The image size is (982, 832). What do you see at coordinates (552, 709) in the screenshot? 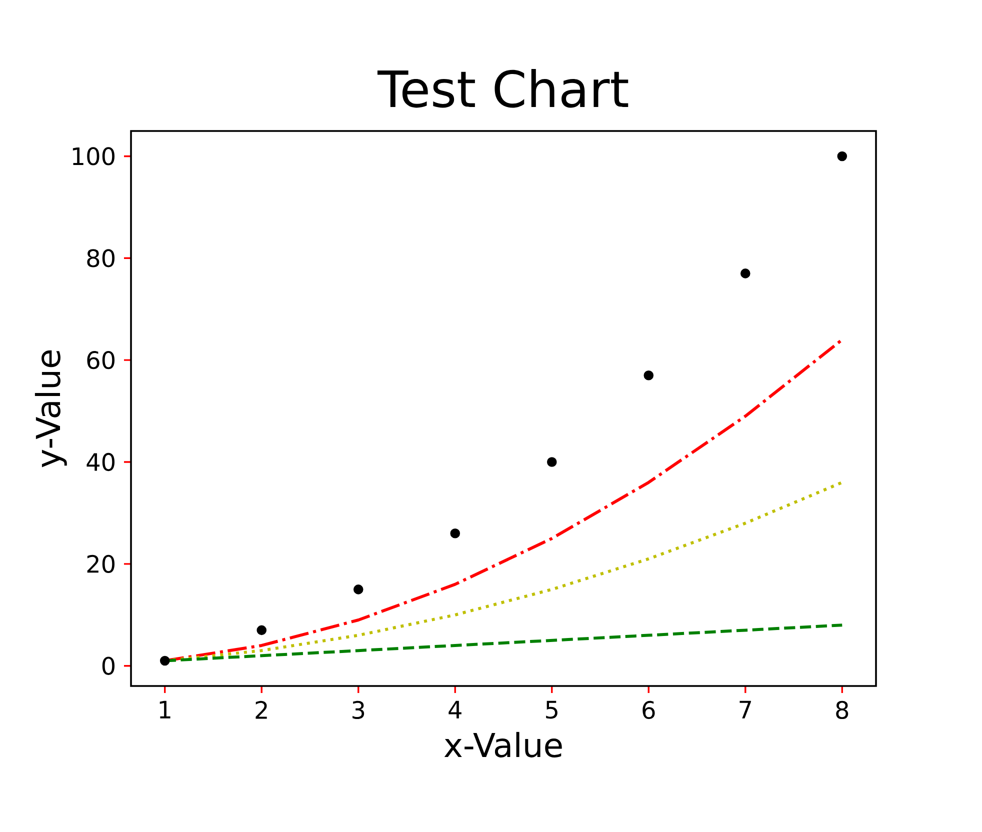
I see `x-tick-label: 5` at bounding box center [552, 709].